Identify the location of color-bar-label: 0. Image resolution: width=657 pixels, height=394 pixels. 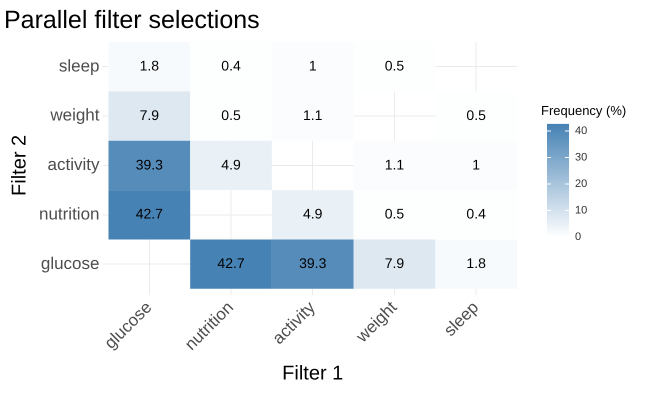
(578, 237).